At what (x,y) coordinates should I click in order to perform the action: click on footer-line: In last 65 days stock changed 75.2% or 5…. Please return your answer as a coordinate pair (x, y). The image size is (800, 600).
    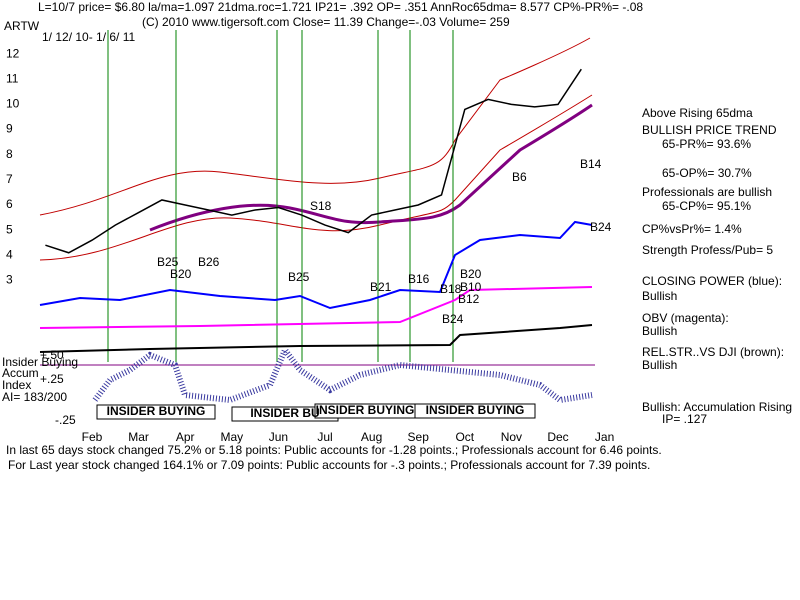
    Looking at the image, I should click on (334, 450).